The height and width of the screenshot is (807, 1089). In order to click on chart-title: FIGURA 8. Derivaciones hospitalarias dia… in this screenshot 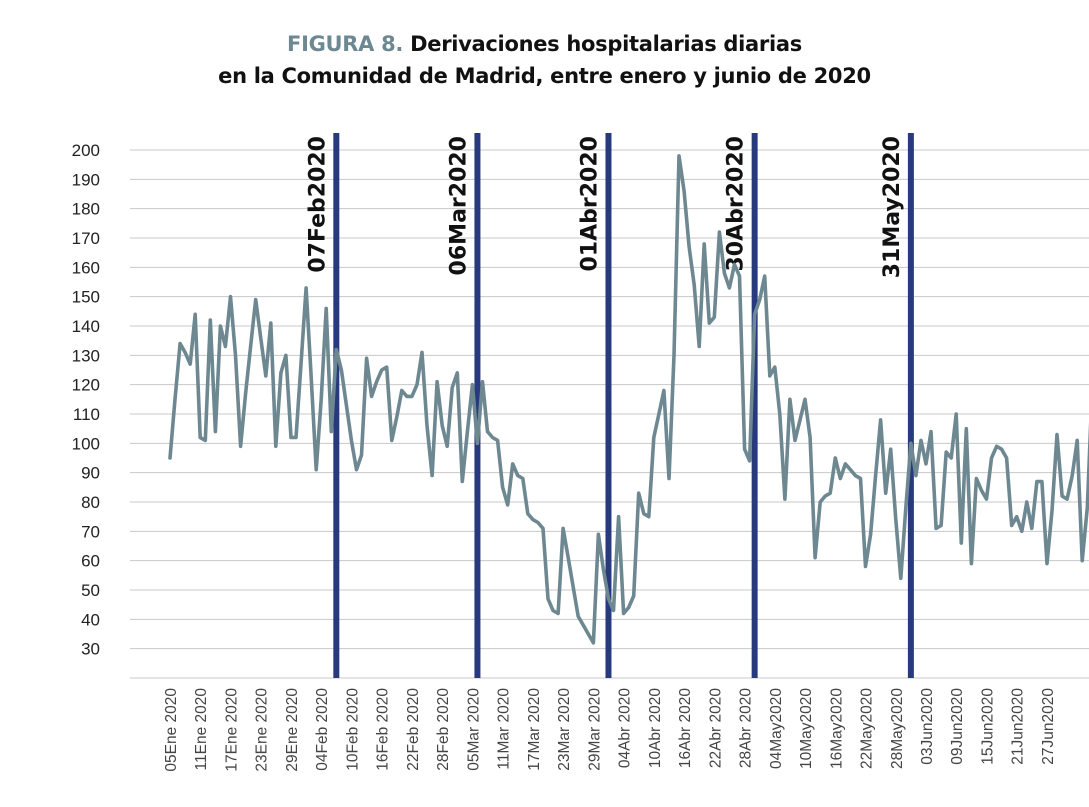, I will do `click(544, 60)`.